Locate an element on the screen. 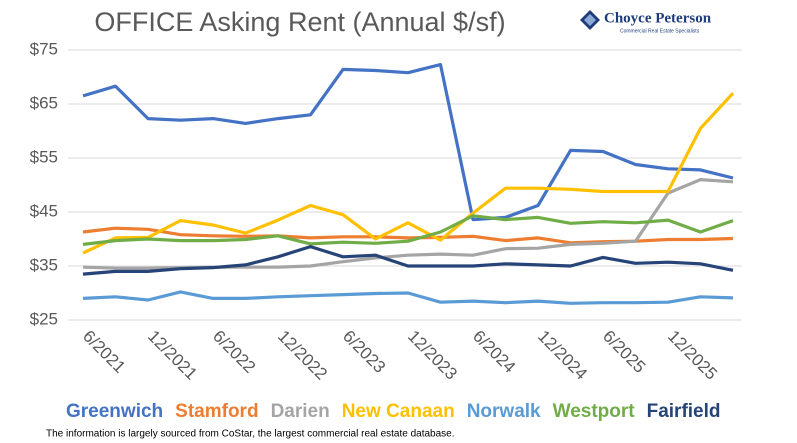 The image size is (797, 443). x-tick-label: 12/2025 is located at coordinates (692, 355).